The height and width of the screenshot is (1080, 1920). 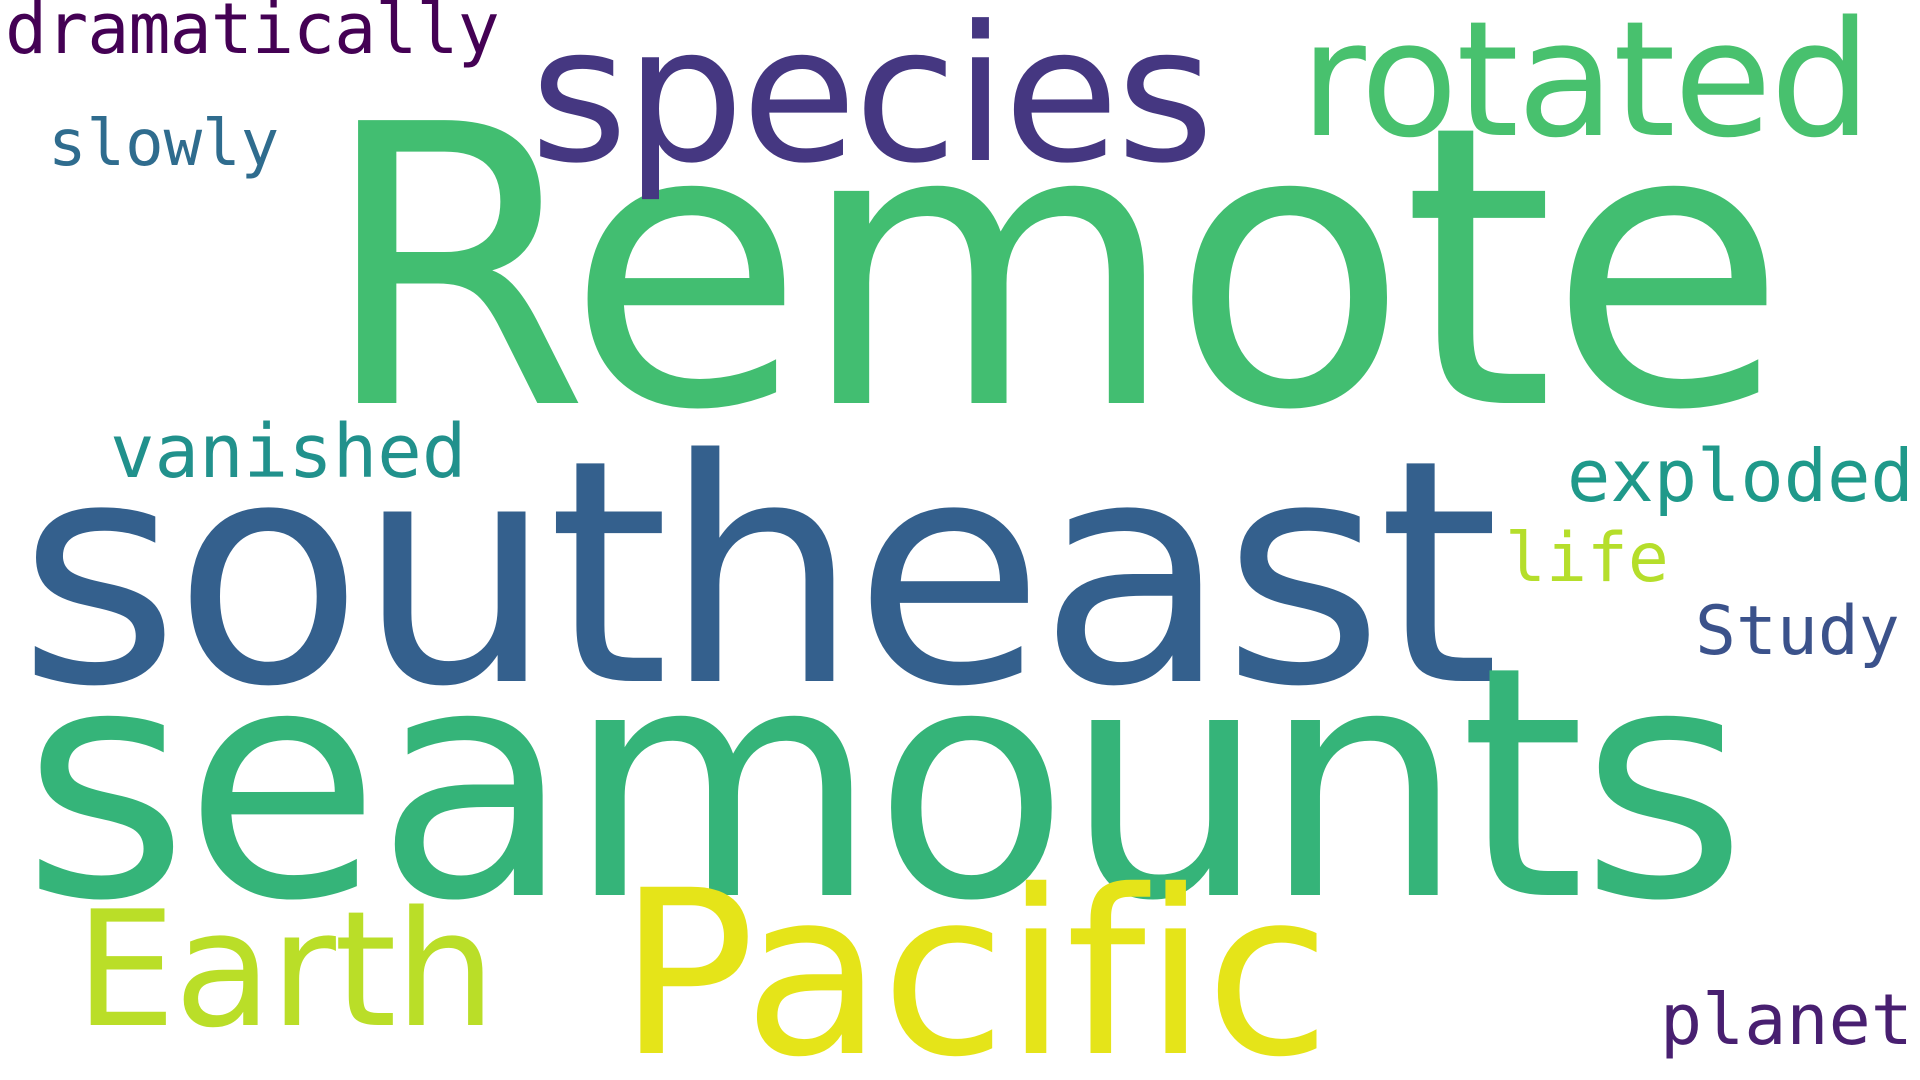 What do you see at coordinates (288, 452) in the screenshot?
I see `word-vanished: vanished` at bounding box center [288, 452].